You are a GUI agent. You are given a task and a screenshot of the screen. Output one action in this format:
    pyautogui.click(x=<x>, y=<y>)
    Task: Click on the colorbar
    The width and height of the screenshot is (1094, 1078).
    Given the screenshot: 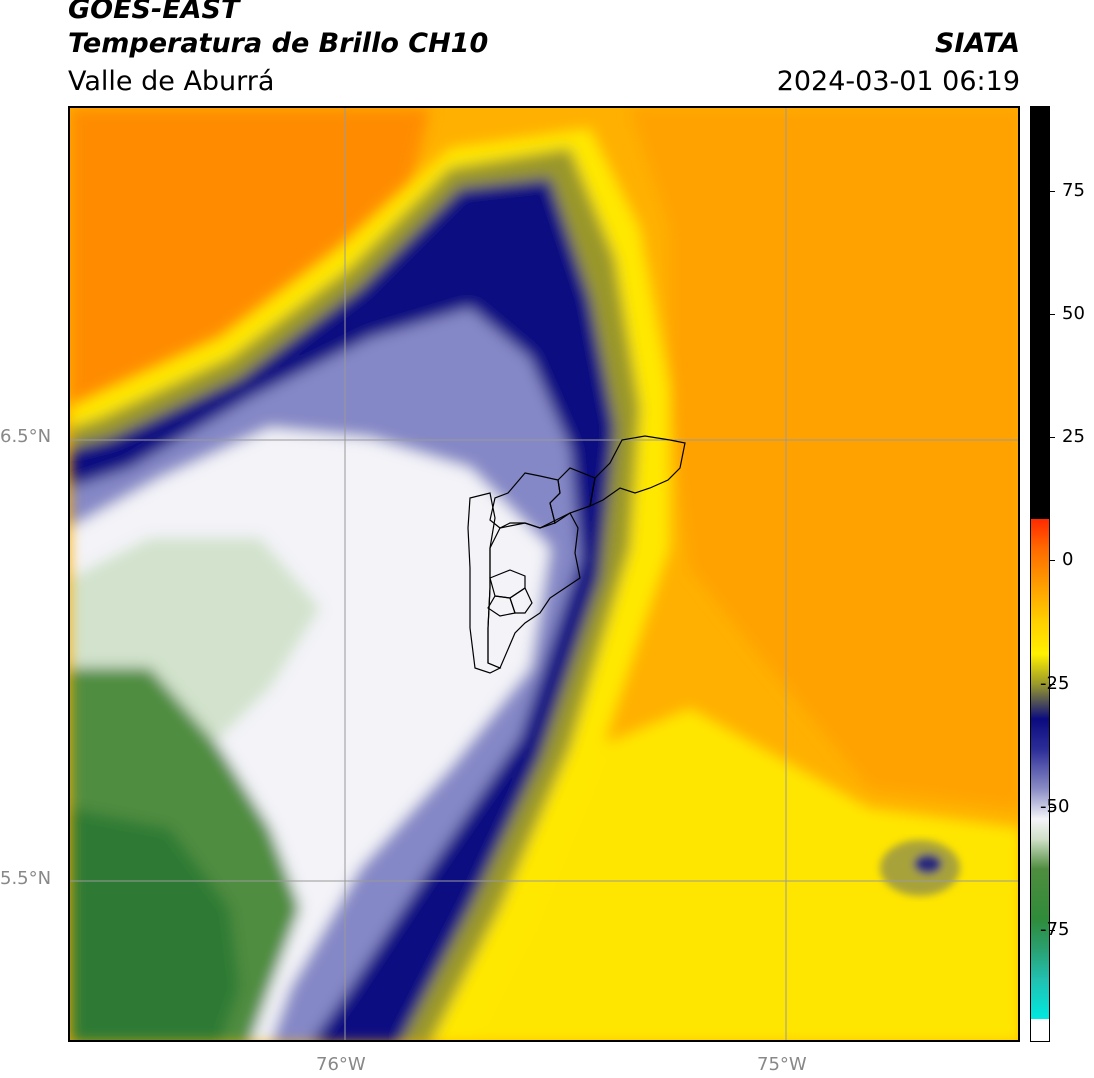 What is the action you would take?
    pyautogui.click(x=1040, y=574)
    